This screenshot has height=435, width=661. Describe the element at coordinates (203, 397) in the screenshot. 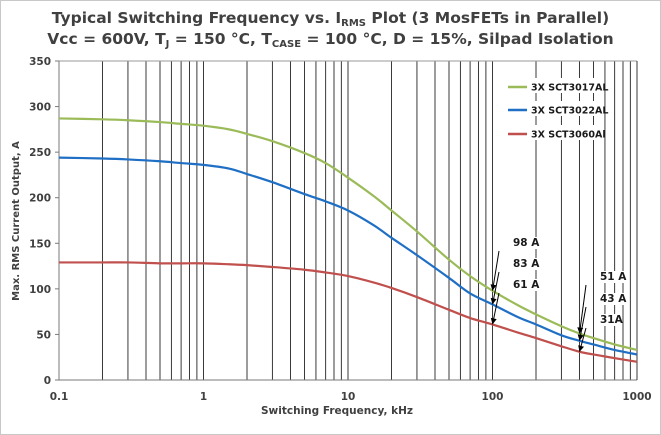

I see `x-tick-label: 1` at that location.